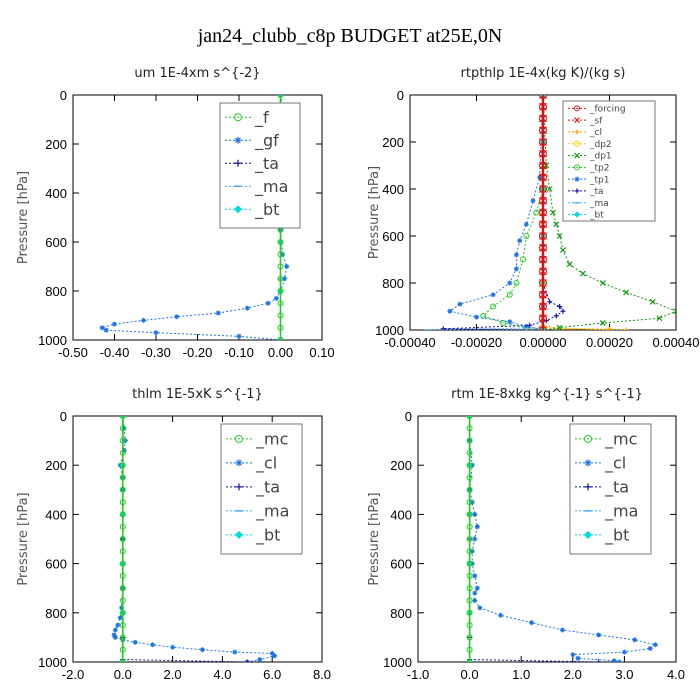  What do you see at coordinates (56, 193) in the screenshot?
I see `y-tick-label: 400` at bounding box center [56, 193].